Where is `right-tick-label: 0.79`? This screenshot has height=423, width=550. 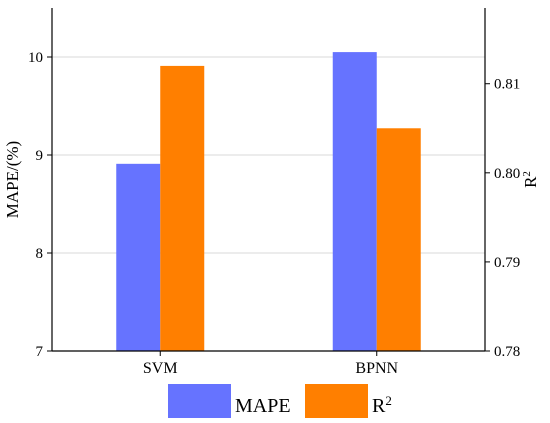 right-tick-label: 0.79 is located at coordinates (507, 263).